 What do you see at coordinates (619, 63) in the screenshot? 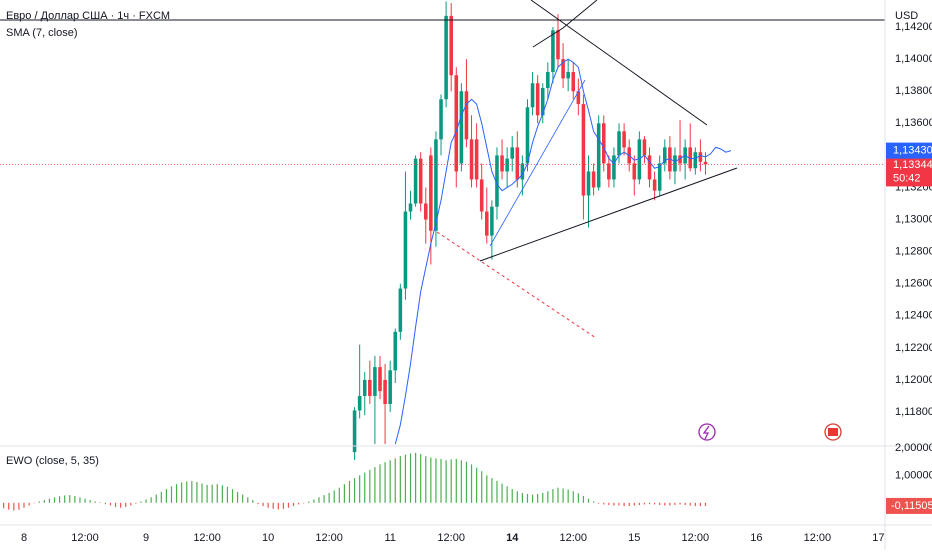
I see `resistance-line` at bounding box center [619, 63].